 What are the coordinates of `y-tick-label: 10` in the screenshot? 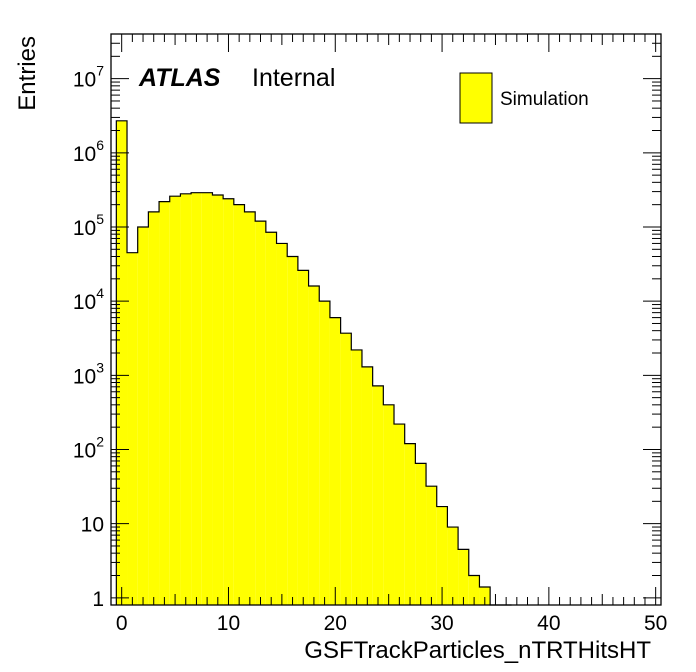 It's located at (92, 525).